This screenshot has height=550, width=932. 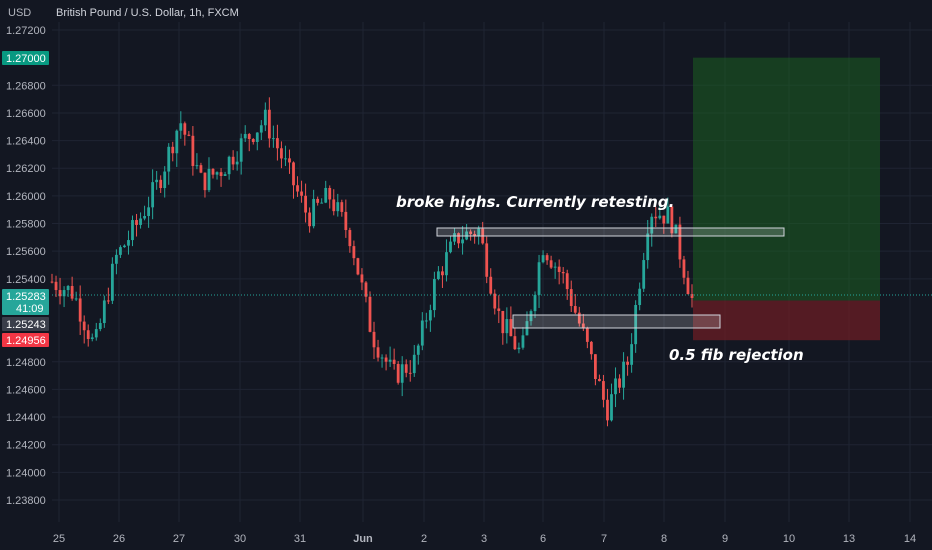 I want to click on x-tick-label: 10, so click(x=789, y=539).